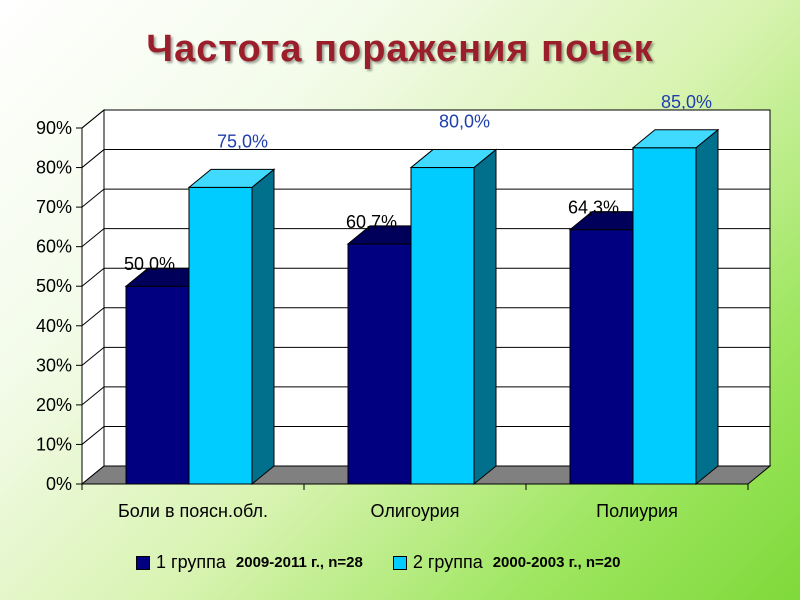  Describe the element at coordinates (593, 208) in the screenshot. I see `data-label: 64,3%` at that location.